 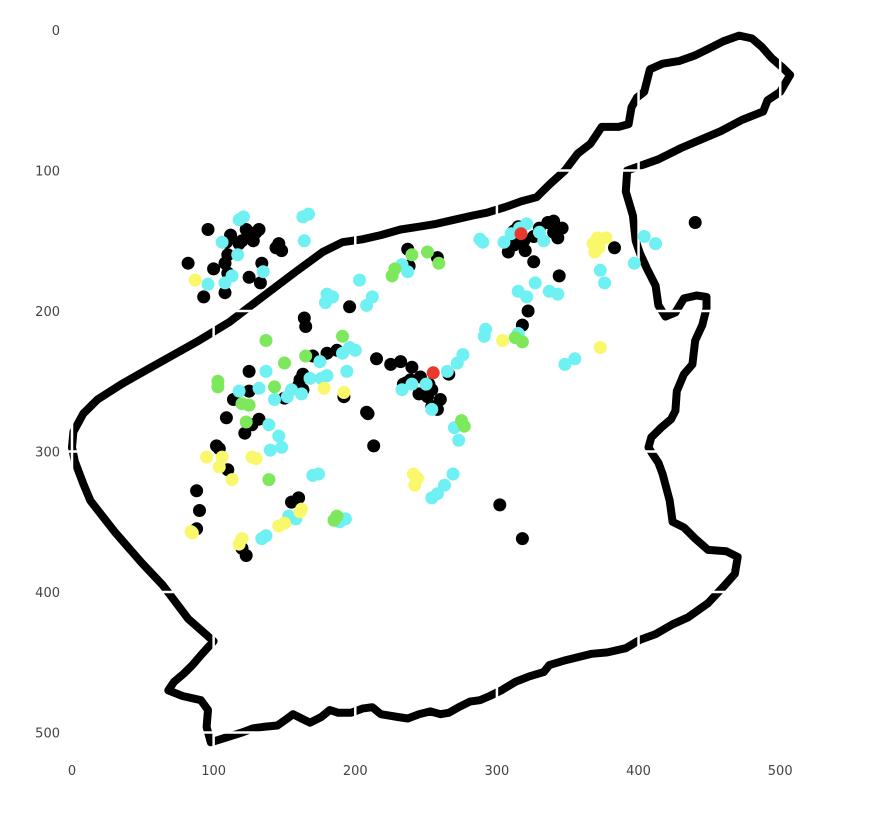 What do you see at coordinates (355, 771) in the screenshot?
I see `x-tick-label-2: 200` at bounding box center [355, 771].